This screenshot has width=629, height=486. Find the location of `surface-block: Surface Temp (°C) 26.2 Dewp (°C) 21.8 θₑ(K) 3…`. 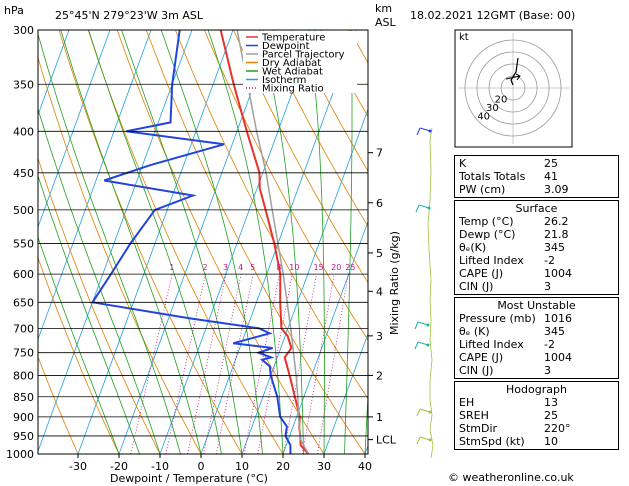

surface-block: Surface Temp (°C) 26.2 Dewp (°C) 21.8 θₑ(K) 3… is located at coordinates (536, 247).